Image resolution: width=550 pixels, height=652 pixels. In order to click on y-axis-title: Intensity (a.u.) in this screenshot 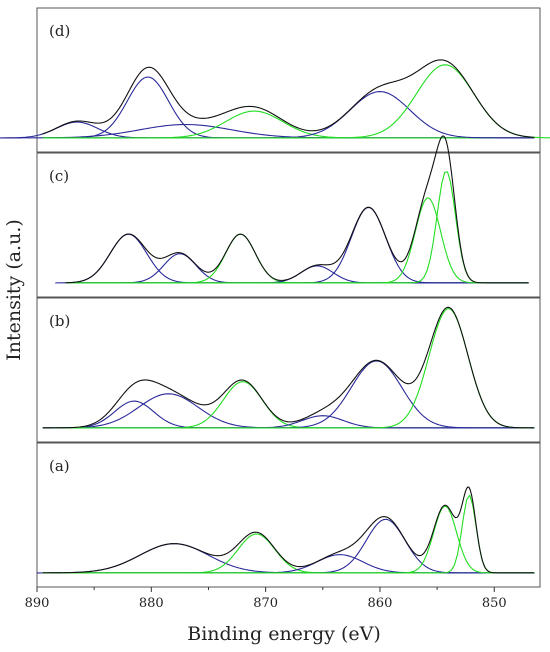, I will do `click(14, 290)`.